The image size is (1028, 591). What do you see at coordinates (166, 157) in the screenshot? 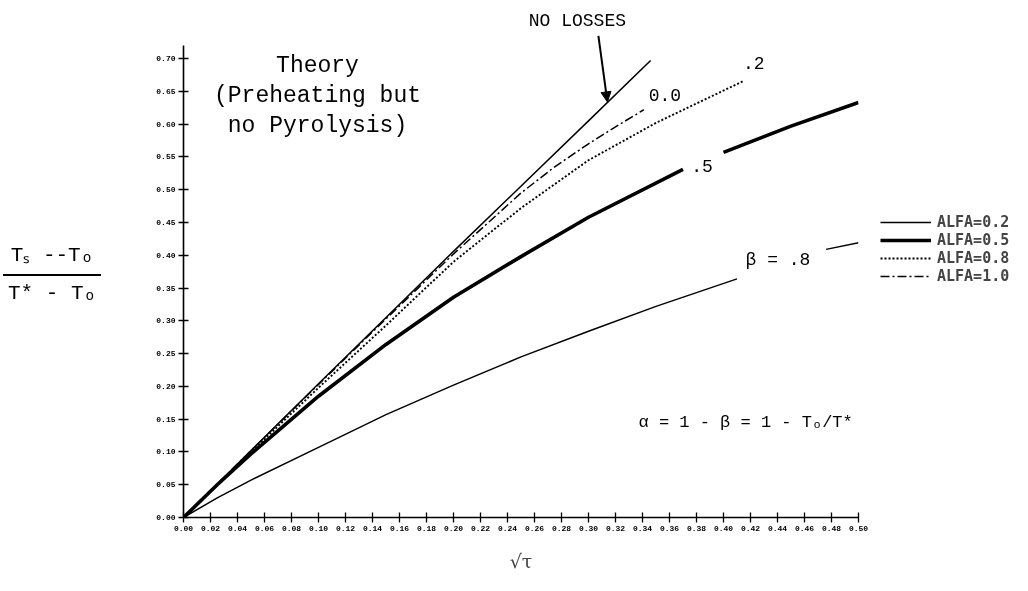
I see `y-tick-label: 0.55` at bounding box center [166, 157].